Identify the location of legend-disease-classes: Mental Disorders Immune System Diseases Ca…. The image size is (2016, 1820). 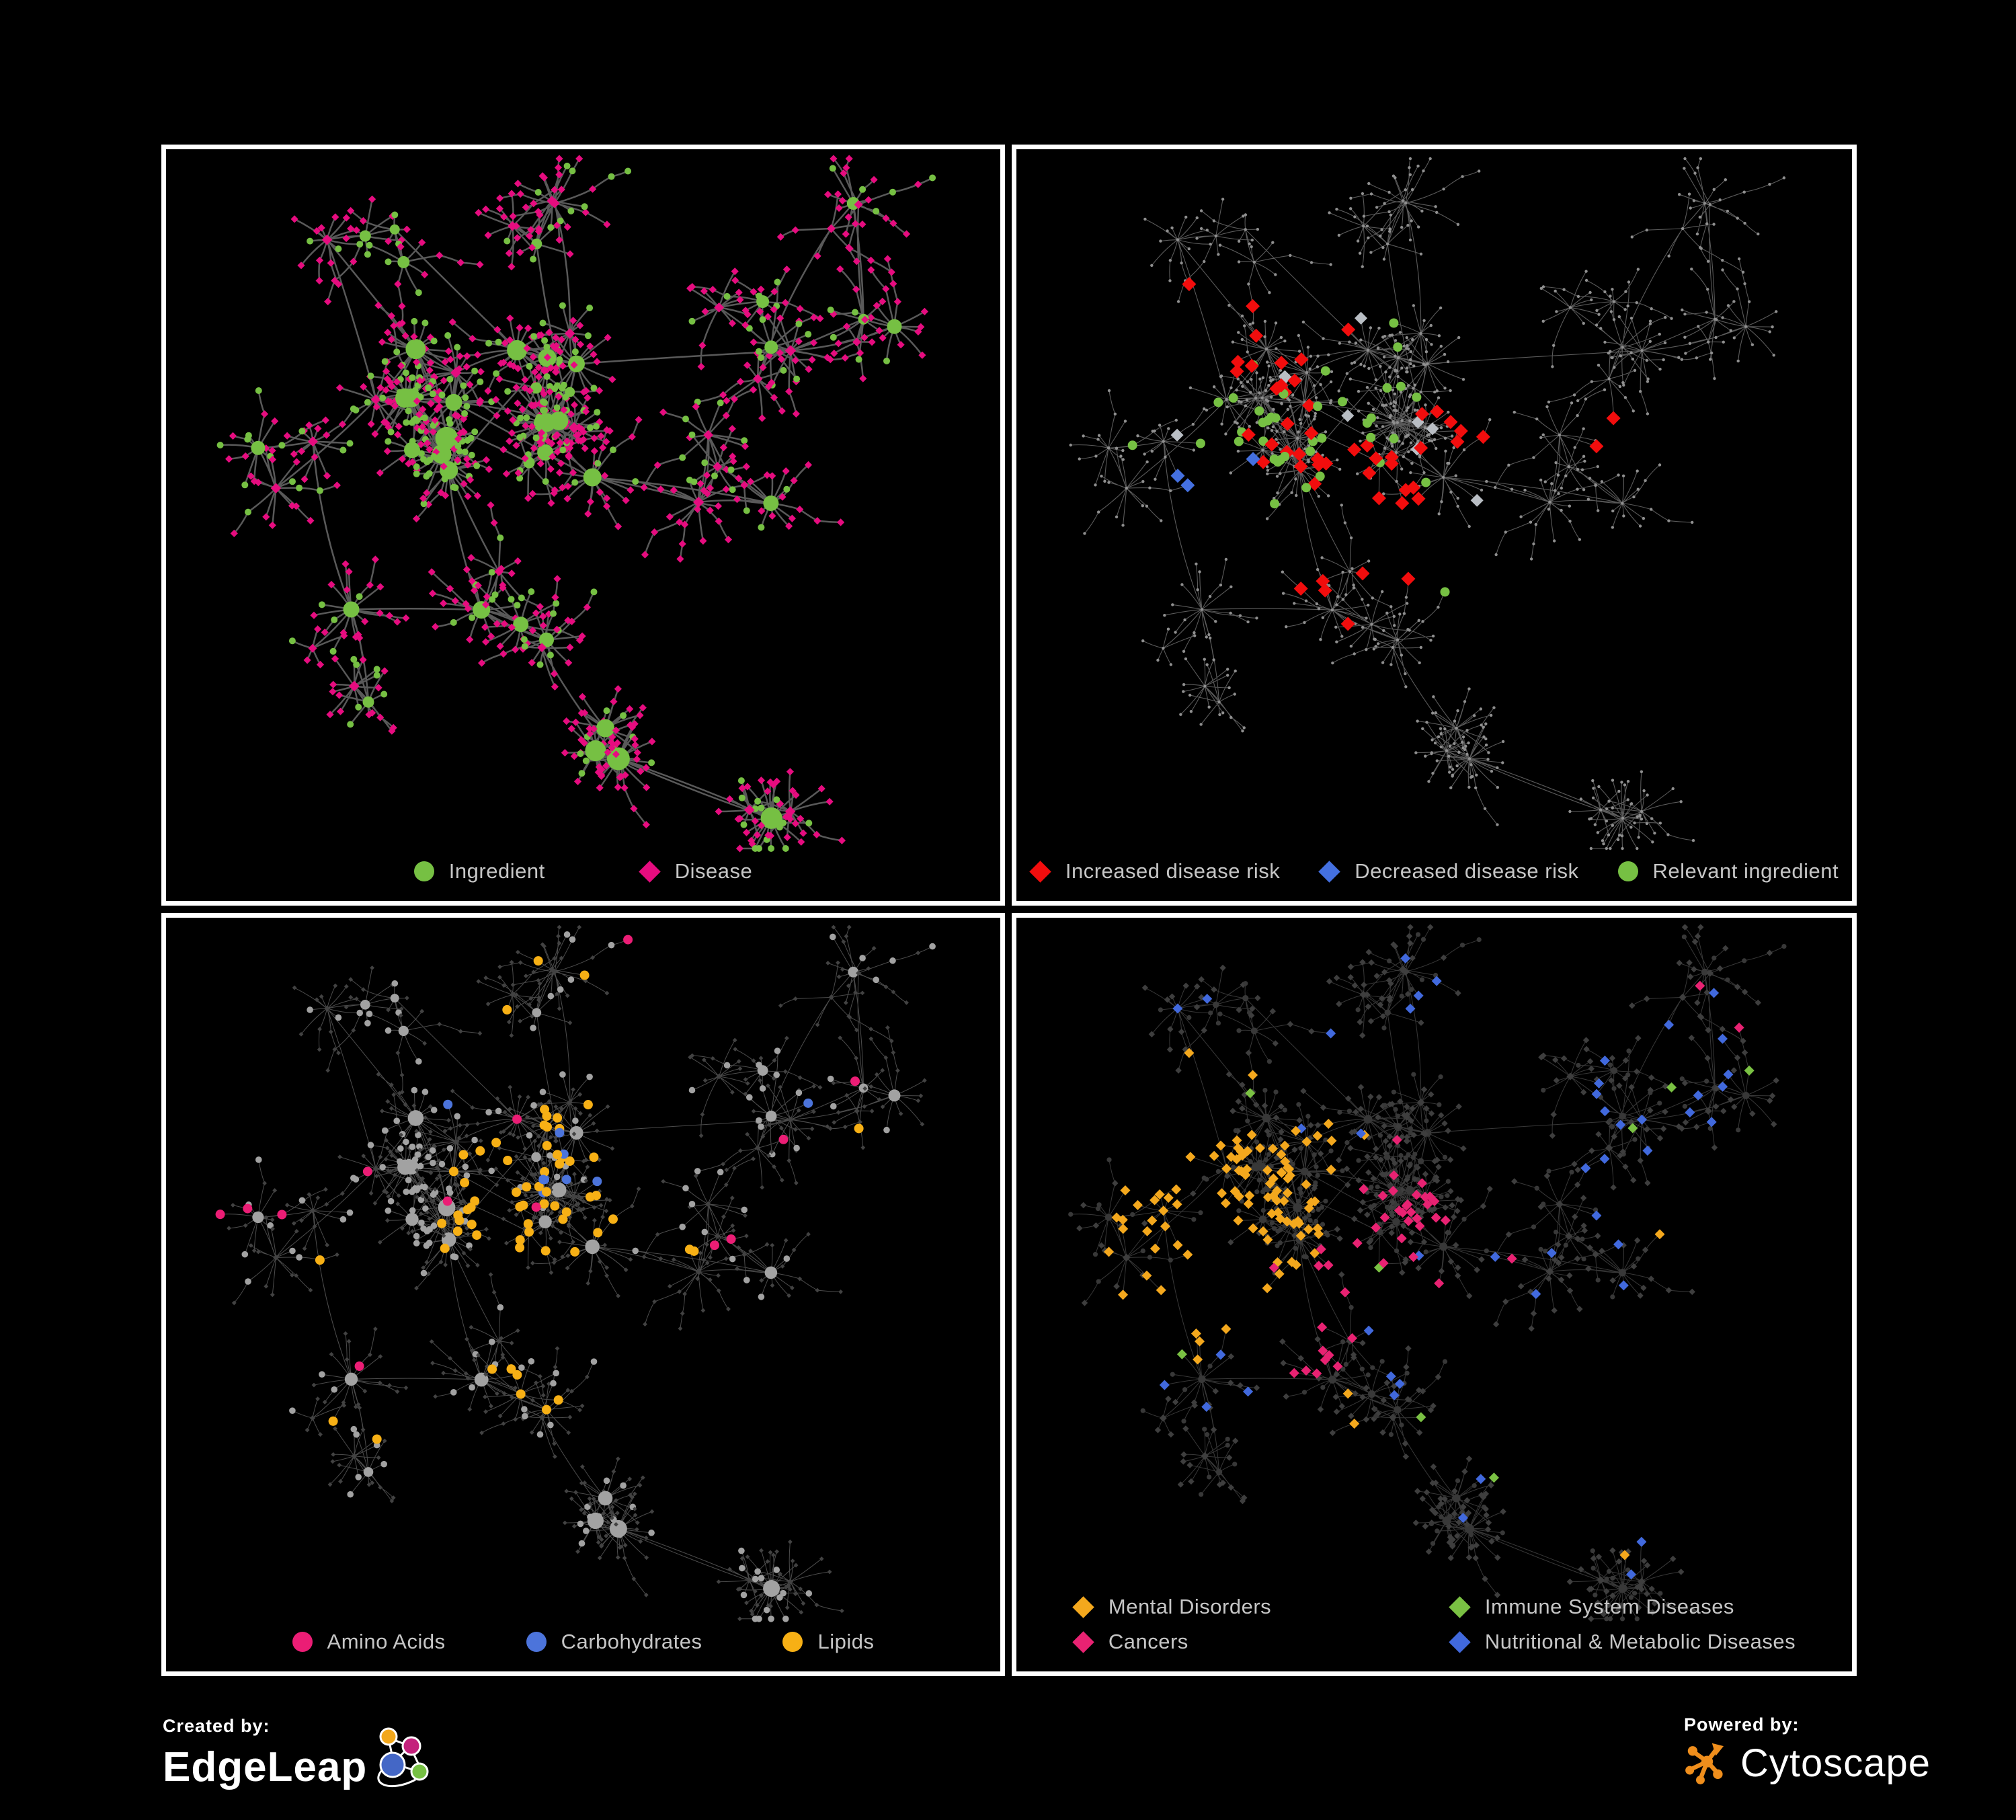
(1434, 1624).